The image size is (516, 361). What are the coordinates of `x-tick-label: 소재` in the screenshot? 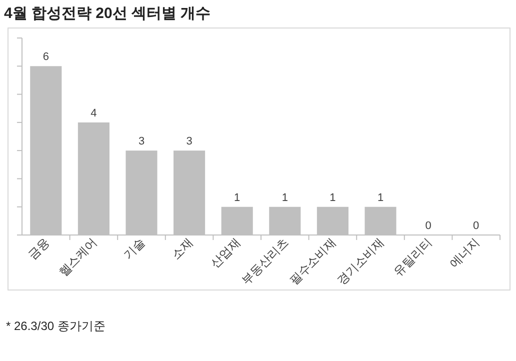 It's located at (182, 248).